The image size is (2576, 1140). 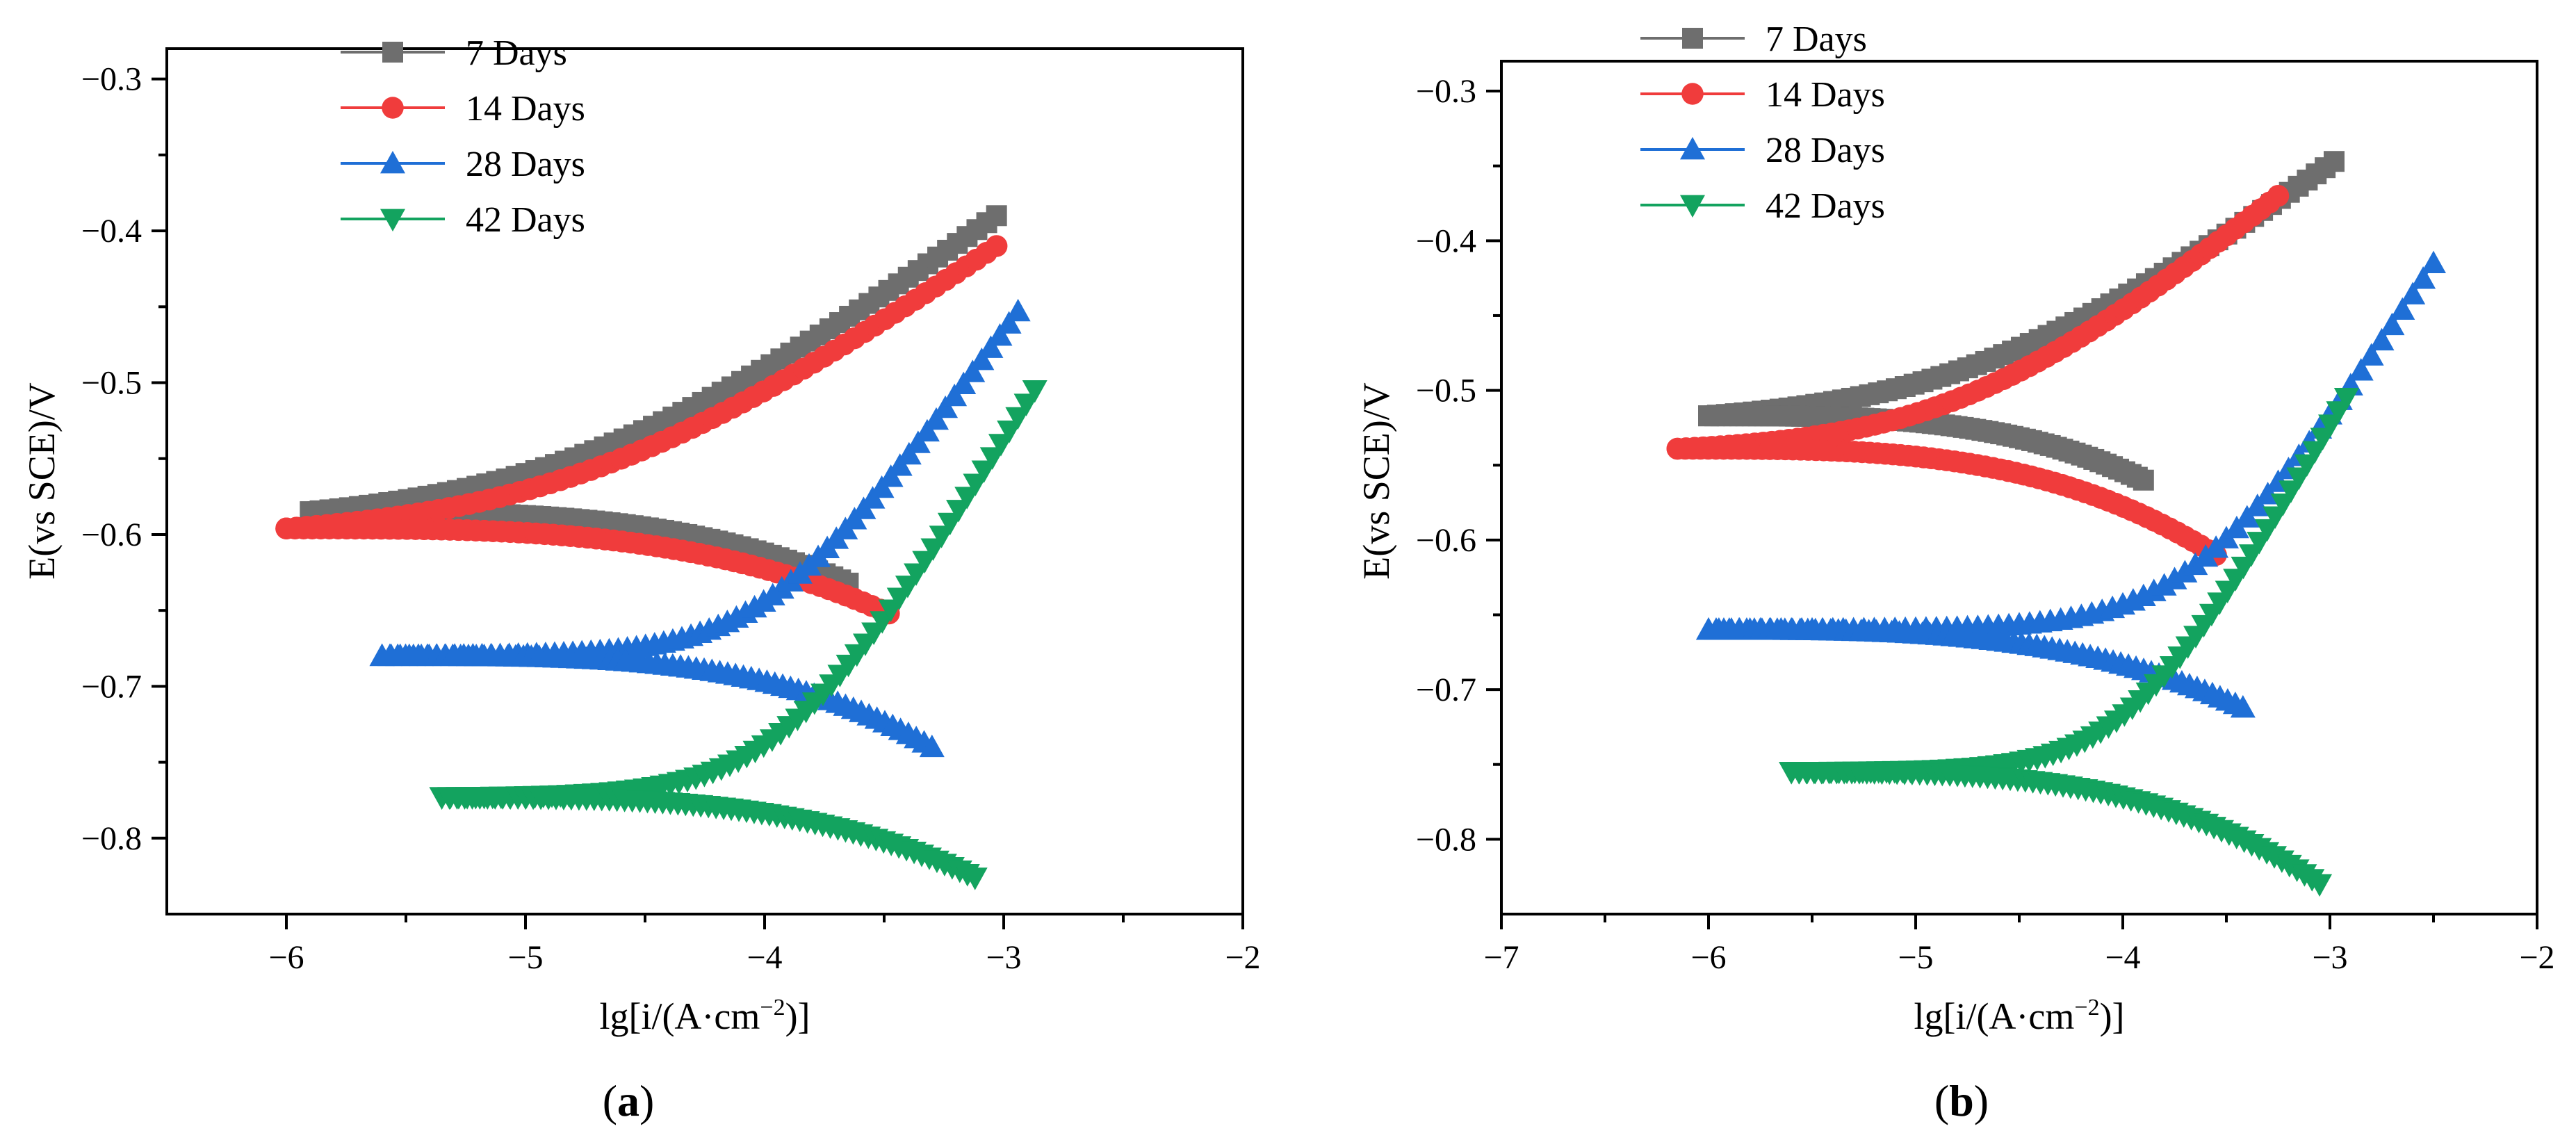 I want to click on x-tick-label-b-5: −2, so click(x=2536, y=957).